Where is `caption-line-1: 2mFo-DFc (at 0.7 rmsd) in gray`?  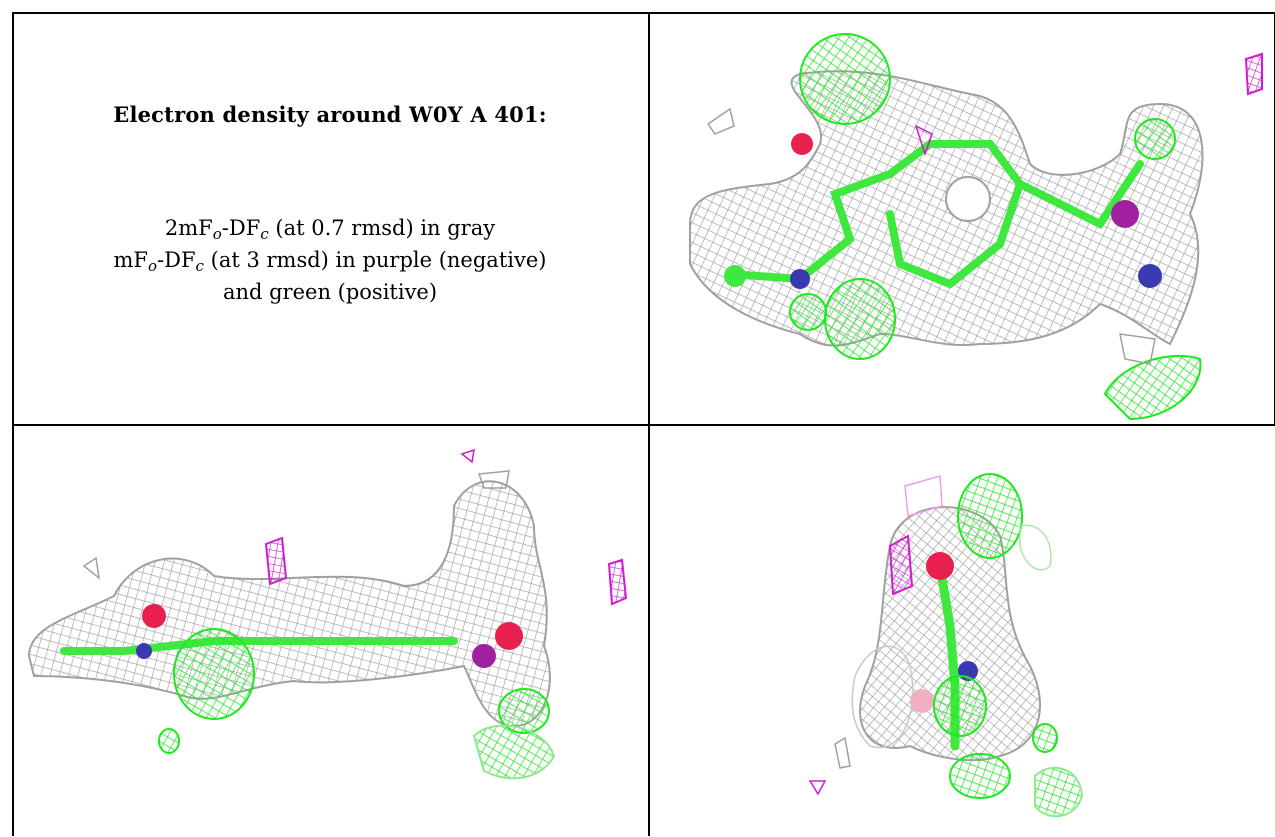 caption-line-1: 2mFo-DFc (at 0.7 rmsd) in gray is located at coordinates (330, 229).